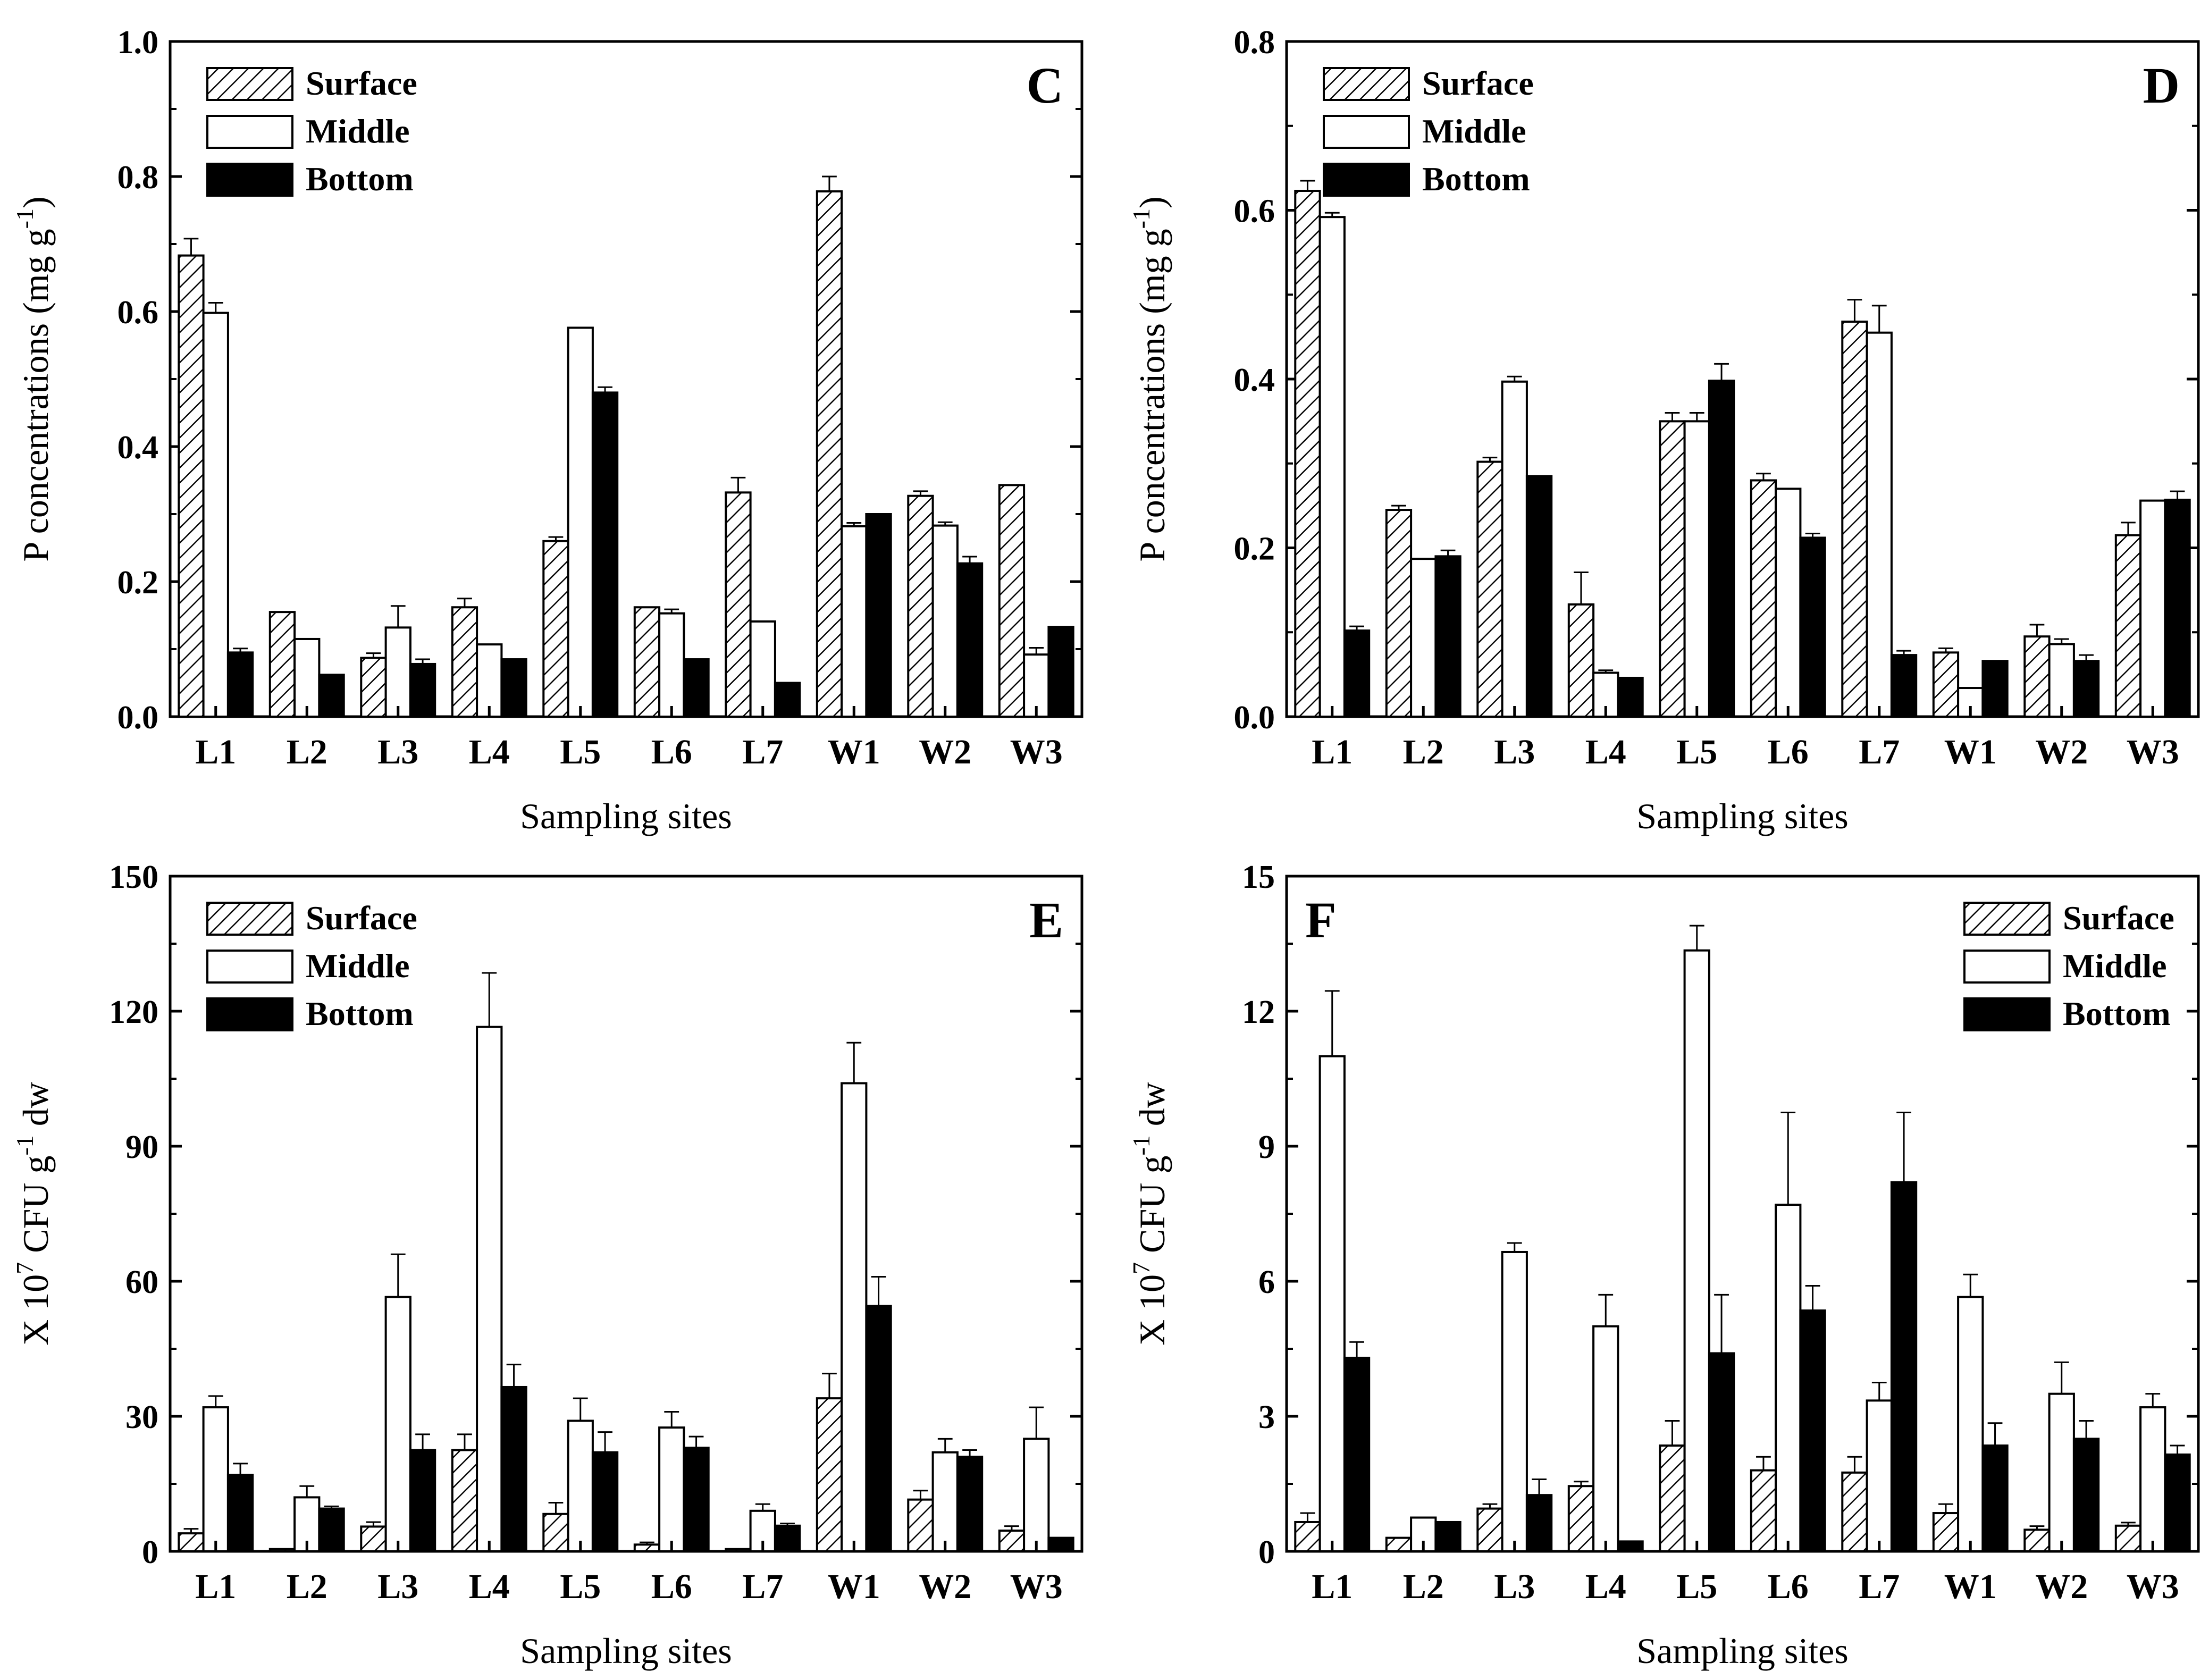  Describe the element at coordinates (138, 313) in the screenshot. I see `y-tick-label: 0.6` at that location.